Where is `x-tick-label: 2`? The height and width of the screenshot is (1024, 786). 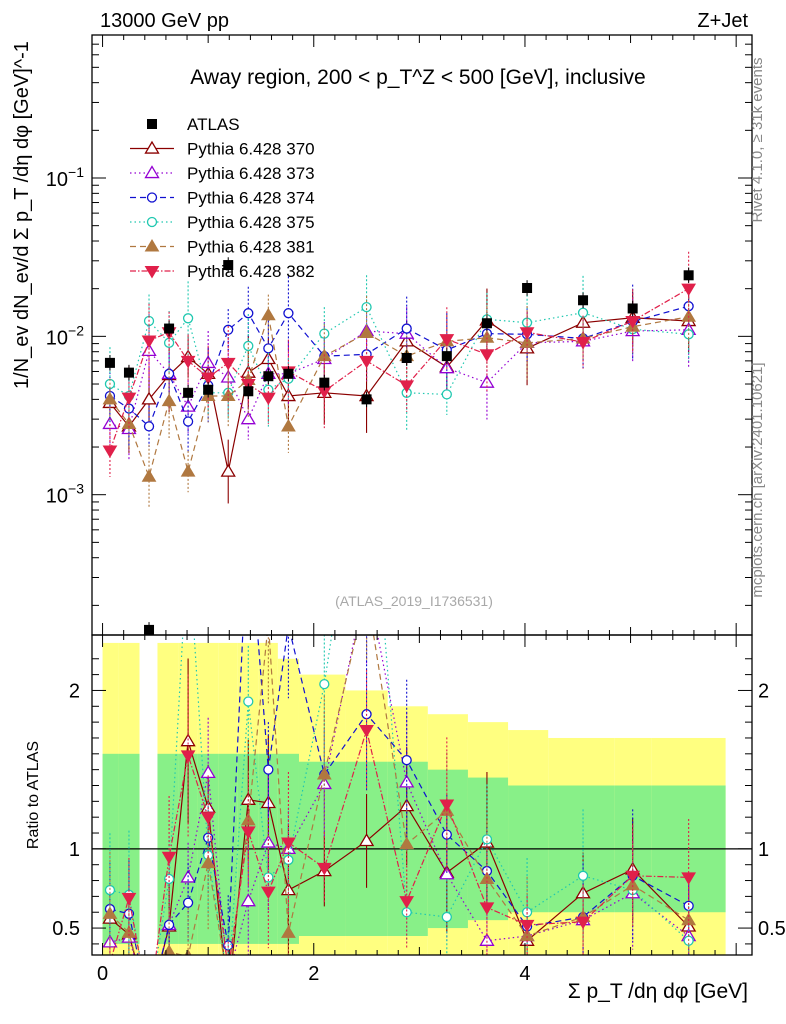
x-tick-label: 2 is located at coordinates (313, 974).